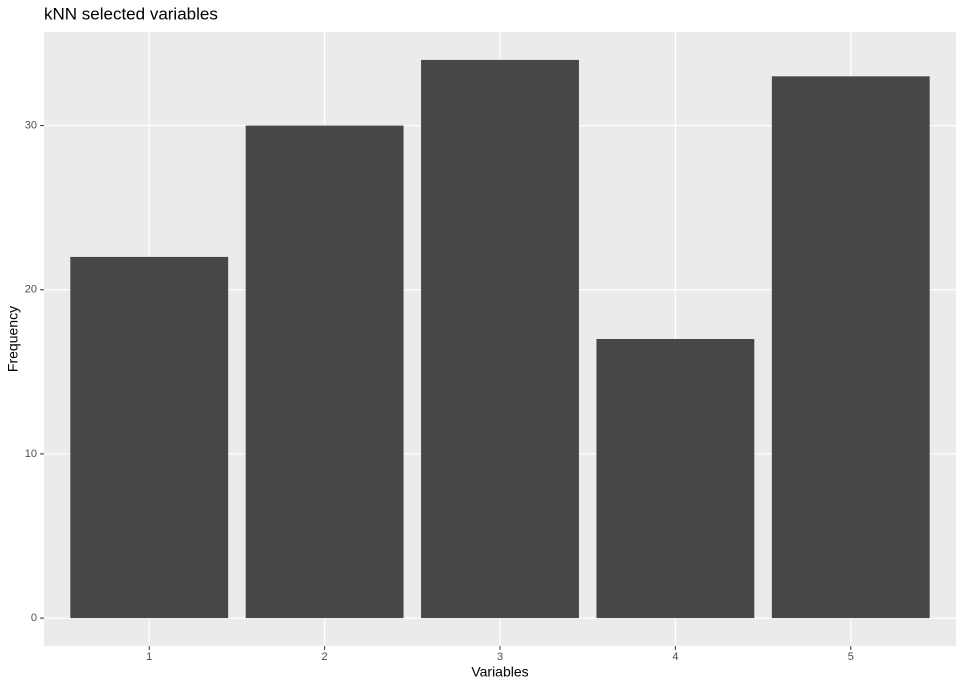 This screenshot has height=688, width=964. Describe the element at coordinates (675, 657) in the screenshot. I see `x-tick-label: 4` at that location.